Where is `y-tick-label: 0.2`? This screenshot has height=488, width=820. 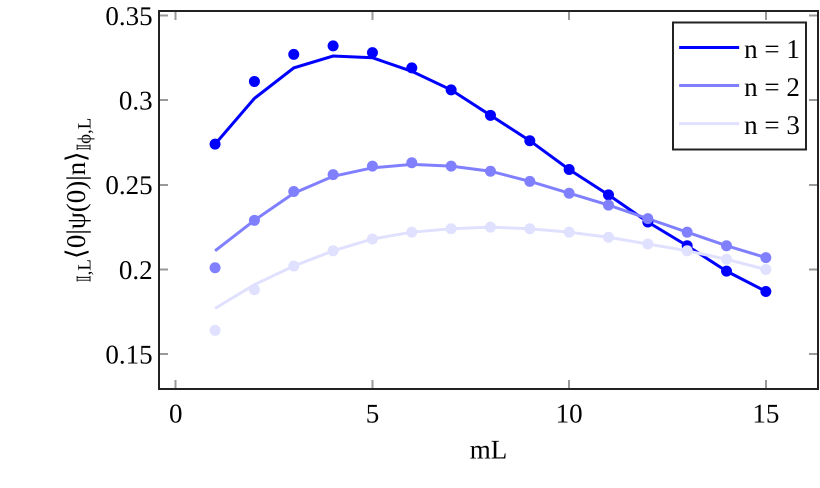
y-tick-label: 0.2 is located at coordinates (135, 269).